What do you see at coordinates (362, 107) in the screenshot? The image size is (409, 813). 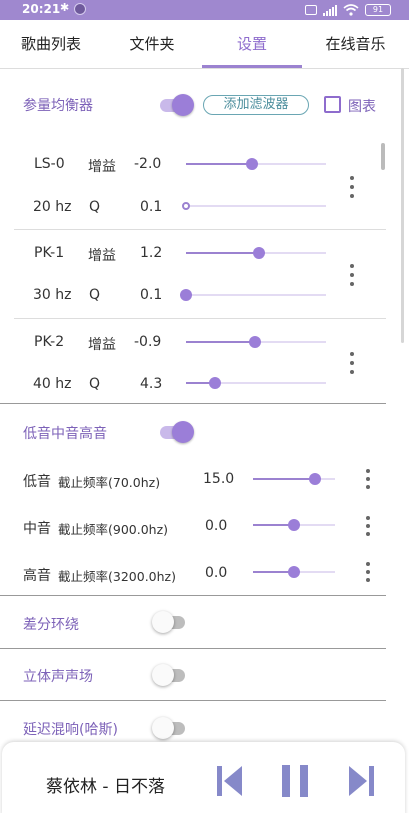 I see `chart-label: 图表` at bounding box center [362, 107].